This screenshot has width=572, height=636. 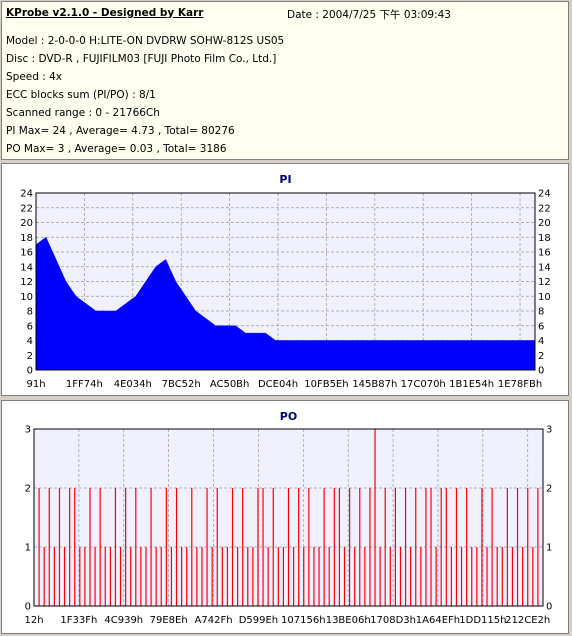 I want to click on x-tick-label: D599Eh, so click(x=258, y=620).